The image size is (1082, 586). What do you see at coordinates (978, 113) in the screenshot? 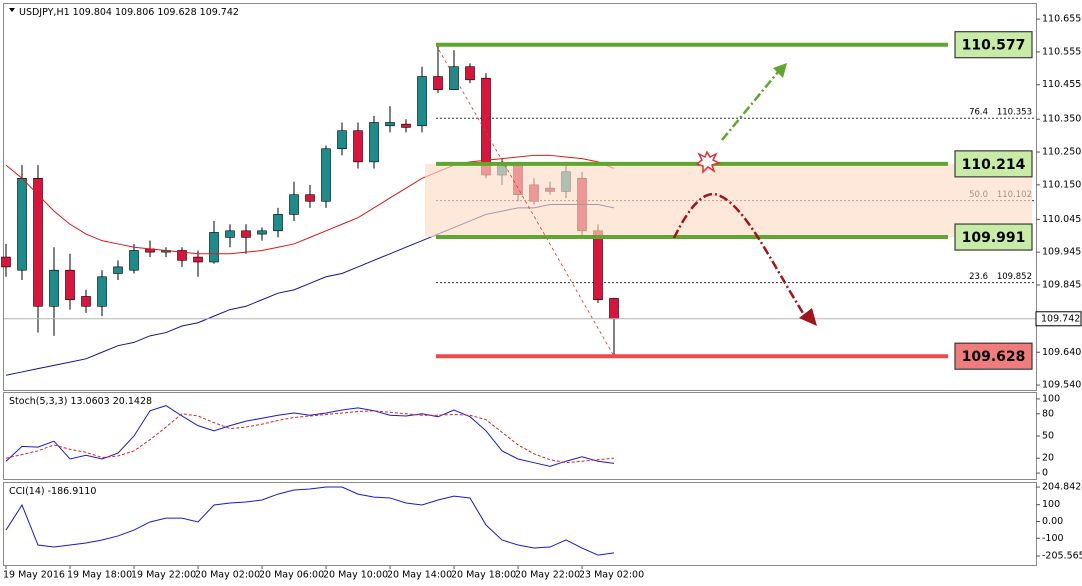
I see `fib-percent: 76.4` at bounding box center [978, 113].